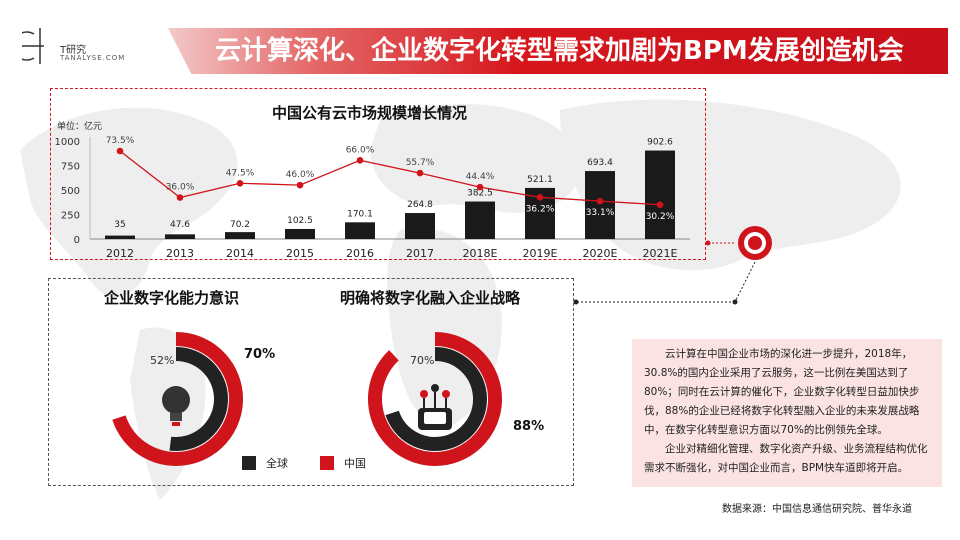  What do you see at coordinates (540, 253) in the screenshot?
I see `x-tick-label: 2019E` at bounding box center [540, 253].